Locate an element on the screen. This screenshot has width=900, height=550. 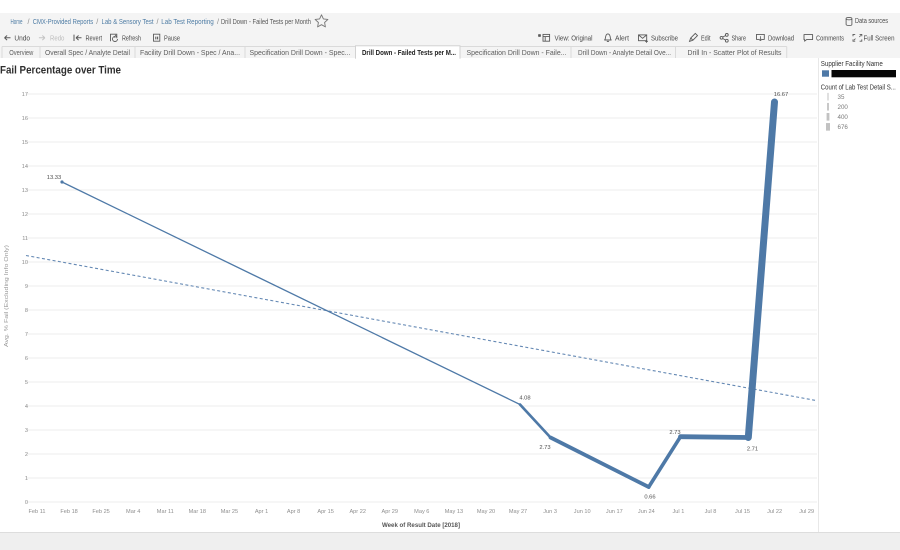
svg-text: Week of Result Date [2018] is located at coordinates (421, 525).